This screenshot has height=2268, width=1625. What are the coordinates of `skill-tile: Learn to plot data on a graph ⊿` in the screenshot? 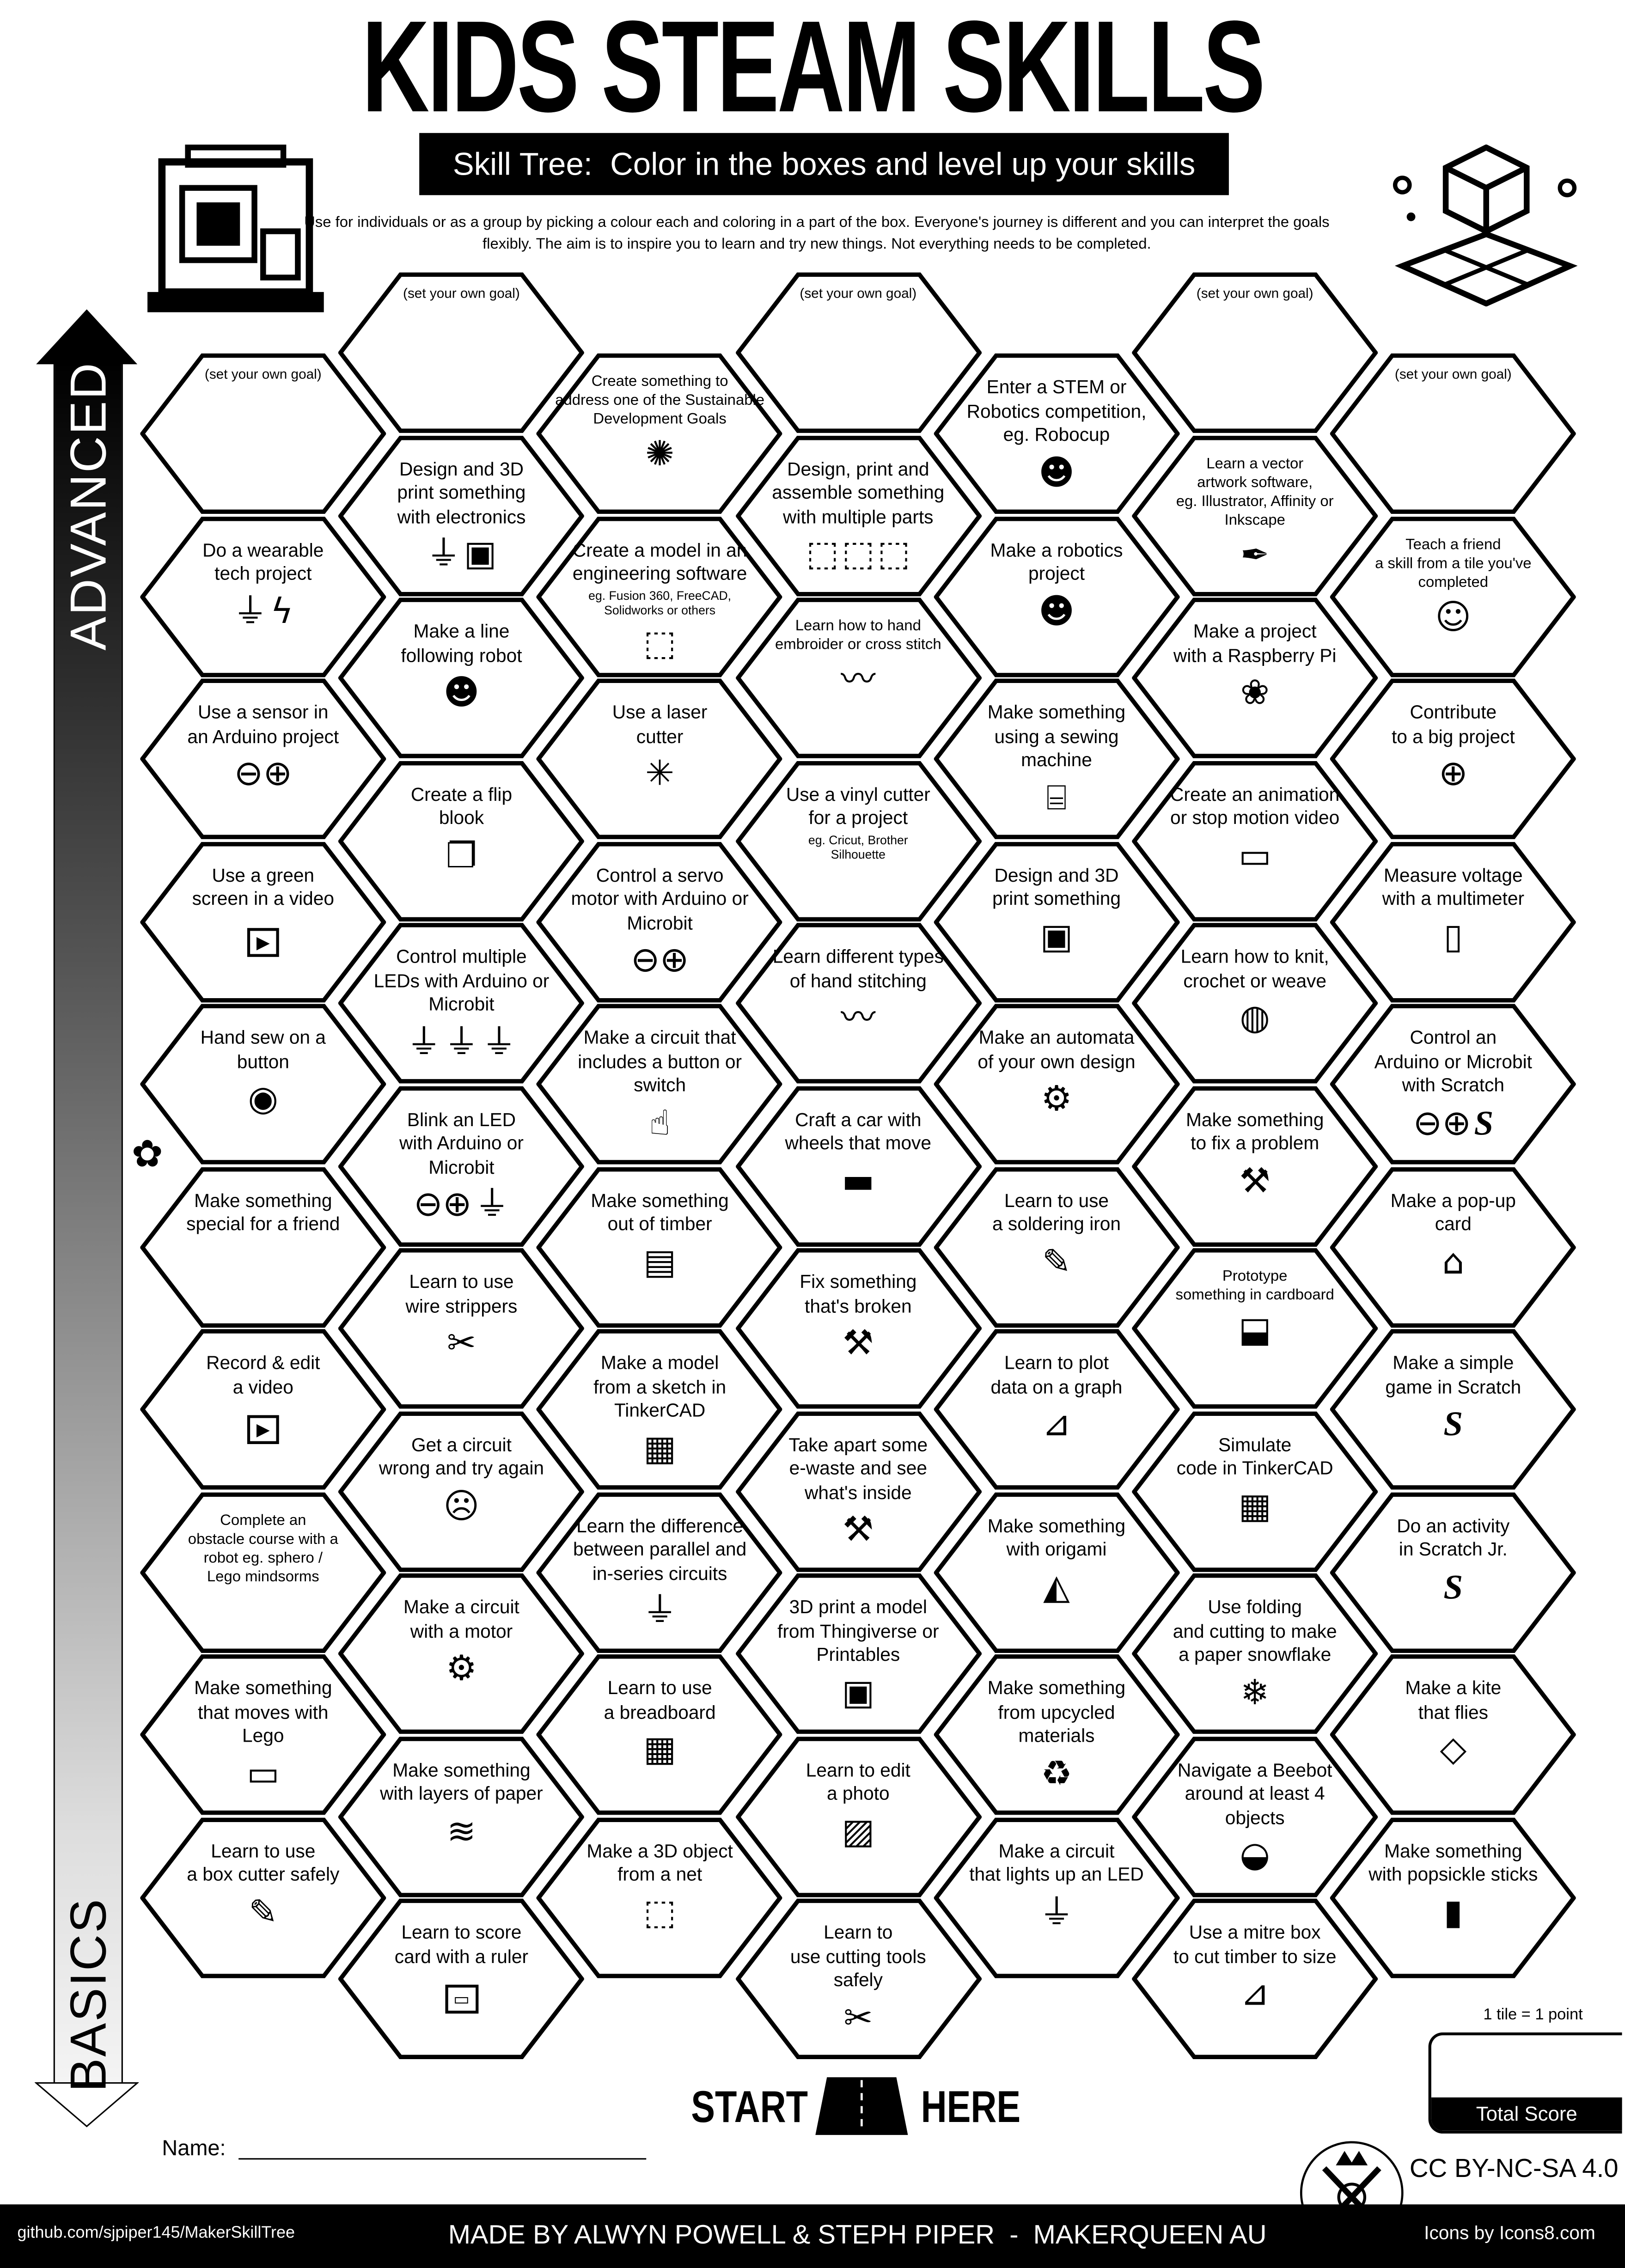 It's located at (1057, 1409).